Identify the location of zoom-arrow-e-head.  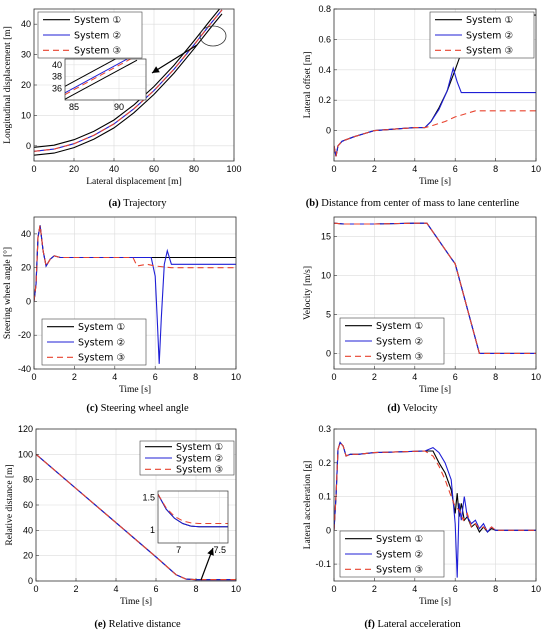
(210, 552).